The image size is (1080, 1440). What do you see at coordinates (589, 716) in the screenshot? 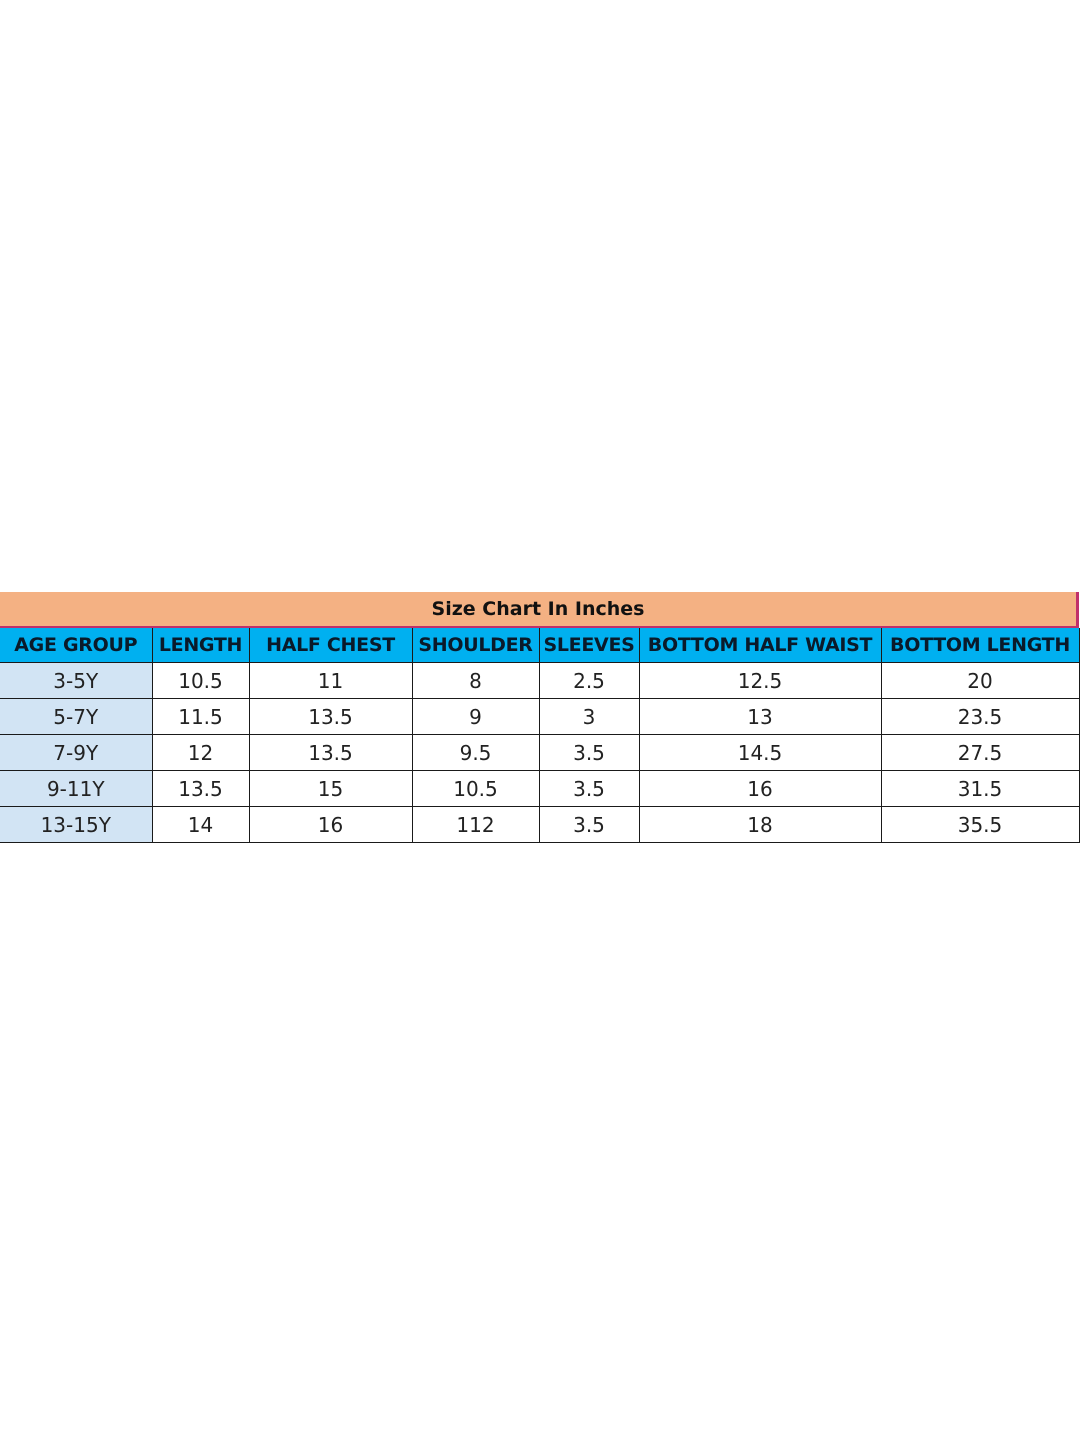
I see `cell-sleeves: 3` at bounding box center [589, 716].